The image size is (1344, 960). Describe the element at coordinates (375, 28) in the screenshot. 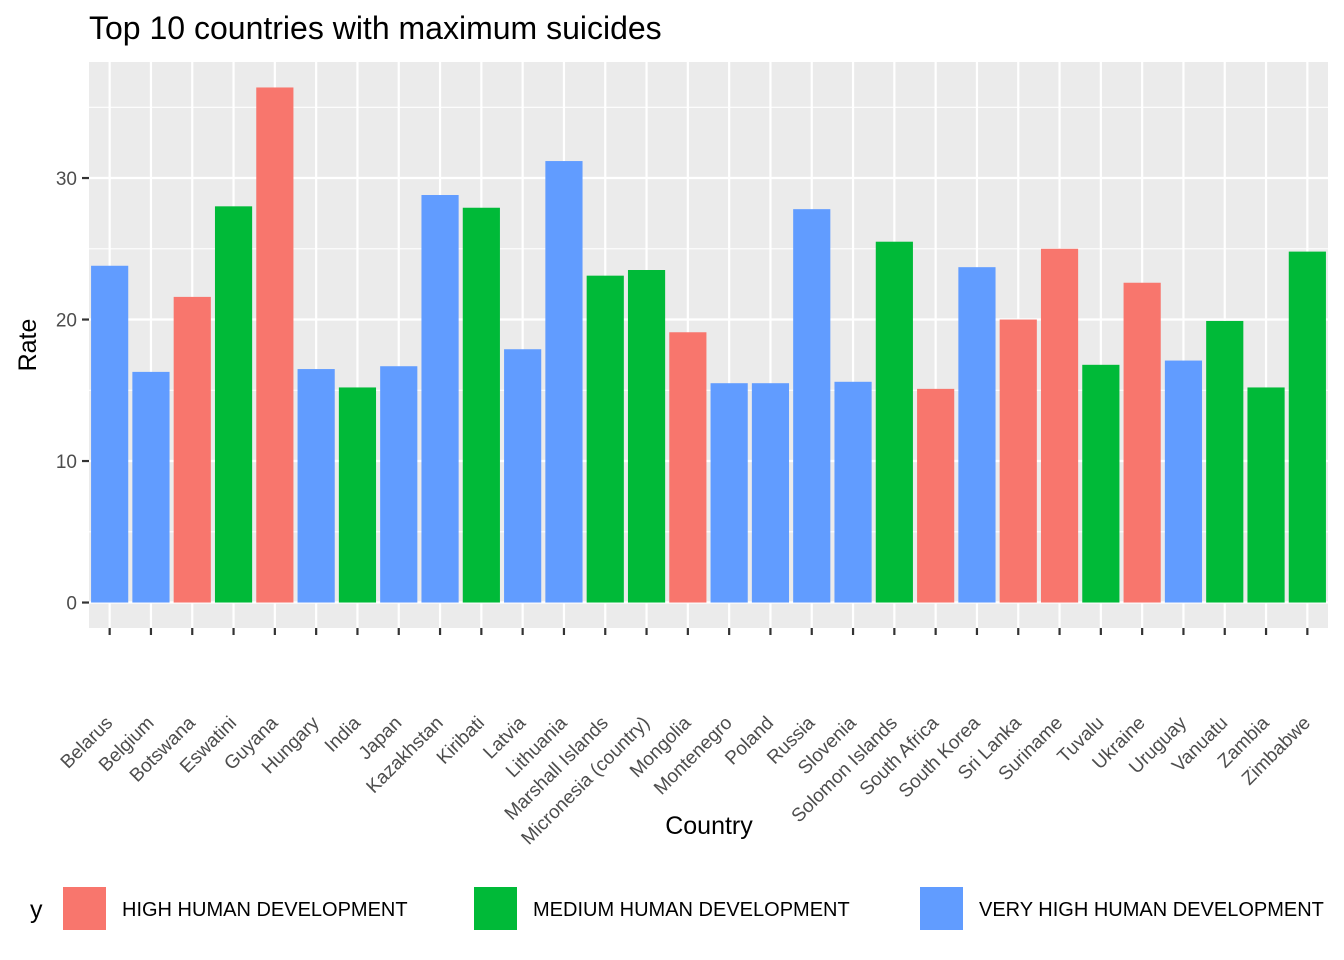

I see `chart-title: Top 10 countries with maximum suicides` at that location.